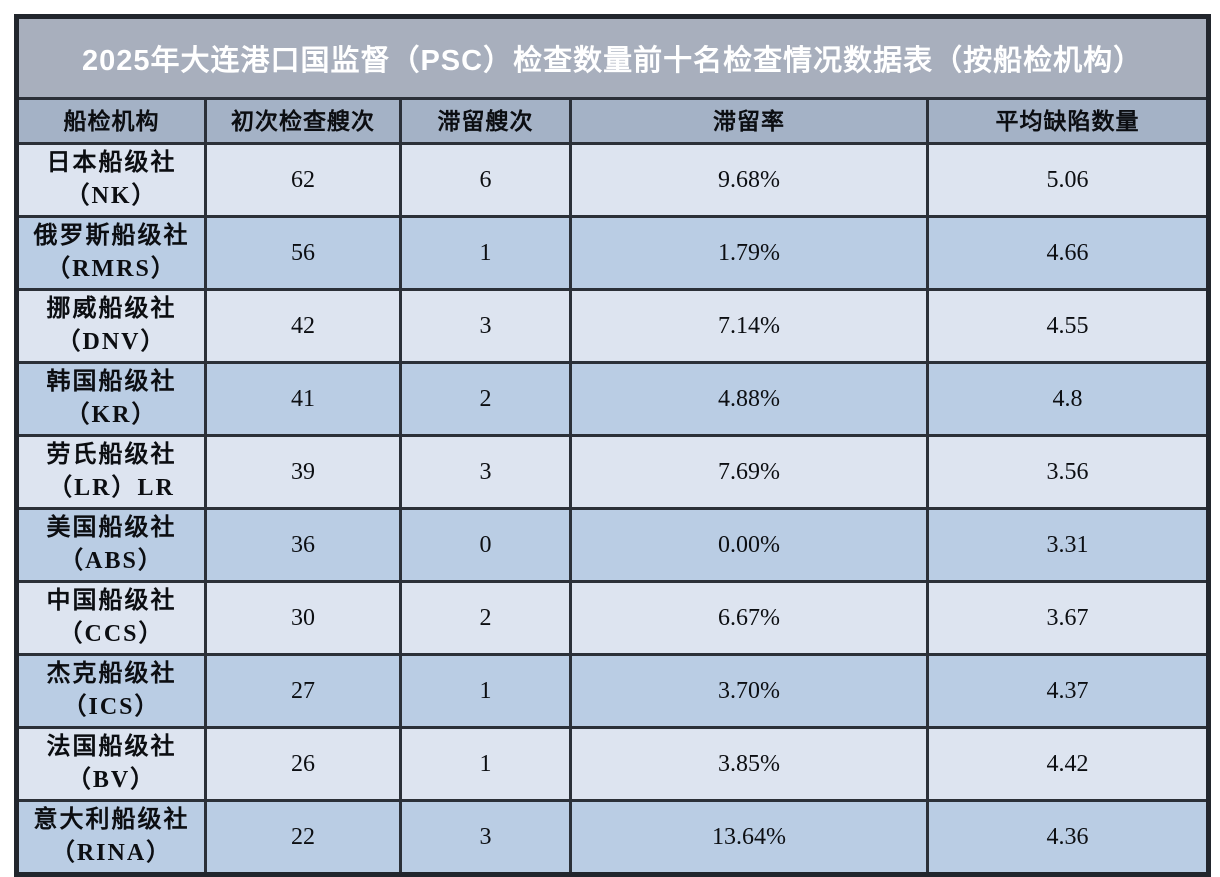 This screenshot has height=877, width=1220. I want to click on table-row-dnv: 挪威船级社 （DNV） 42 3 7.14% 4.55, so click(613, 326).